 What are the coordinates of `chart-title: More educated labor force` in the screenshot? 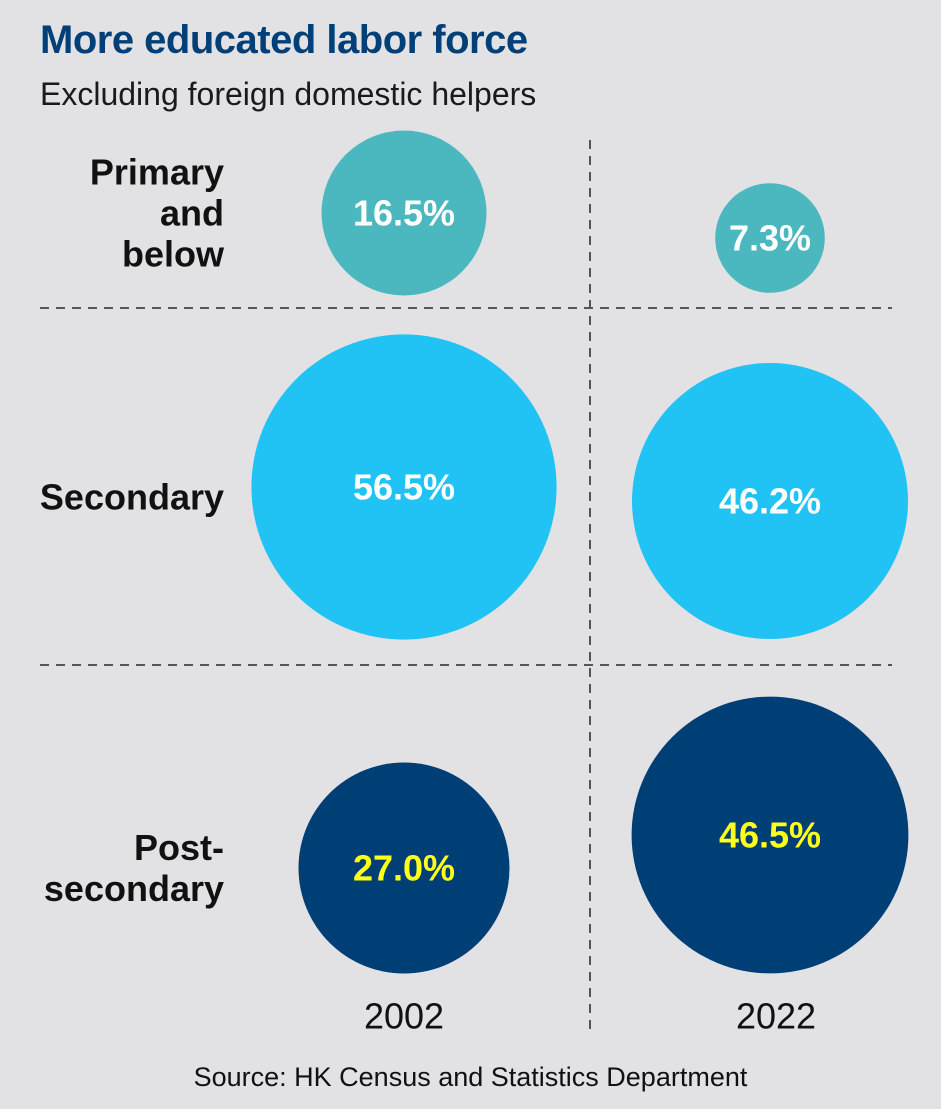 It's located at (284, 40).